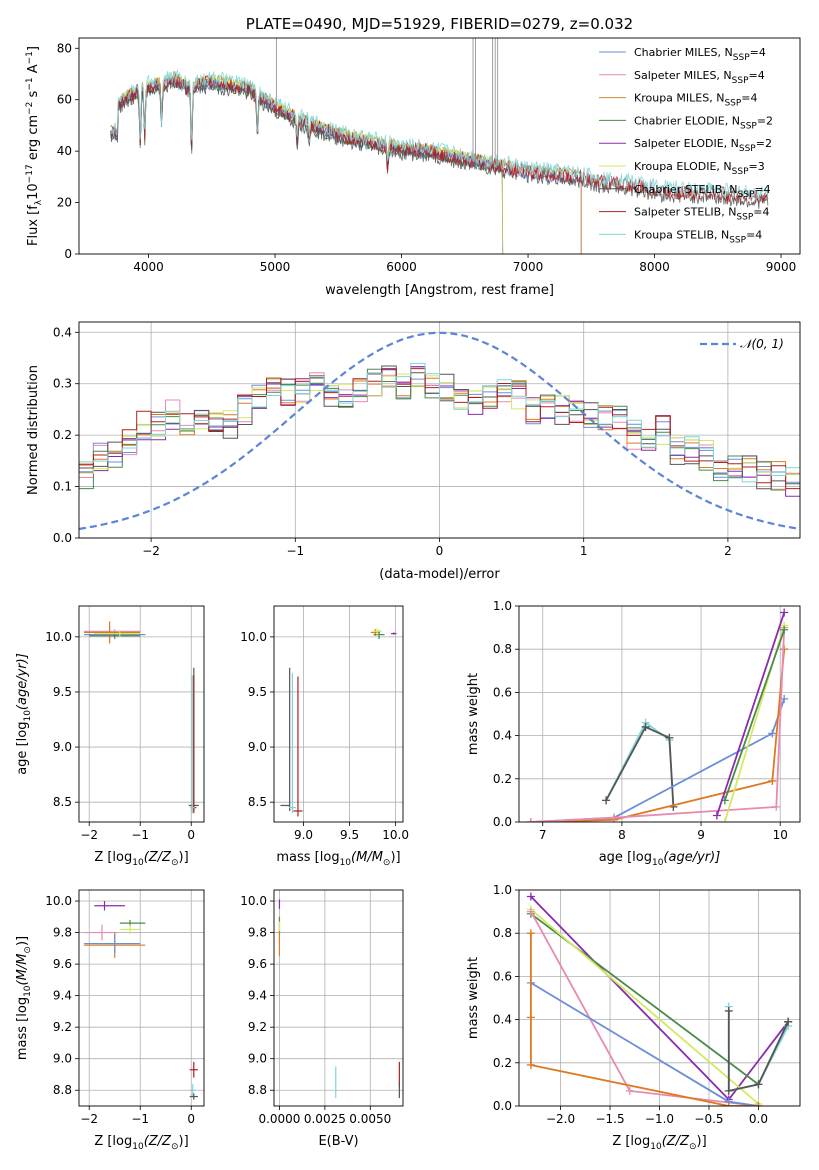 The height and width of the screenshot is (1170, 819). What do you see at coordinates (543, 835) in the screenshot?
I see `x-tick-label: 7` at bounding box center [543, 835].